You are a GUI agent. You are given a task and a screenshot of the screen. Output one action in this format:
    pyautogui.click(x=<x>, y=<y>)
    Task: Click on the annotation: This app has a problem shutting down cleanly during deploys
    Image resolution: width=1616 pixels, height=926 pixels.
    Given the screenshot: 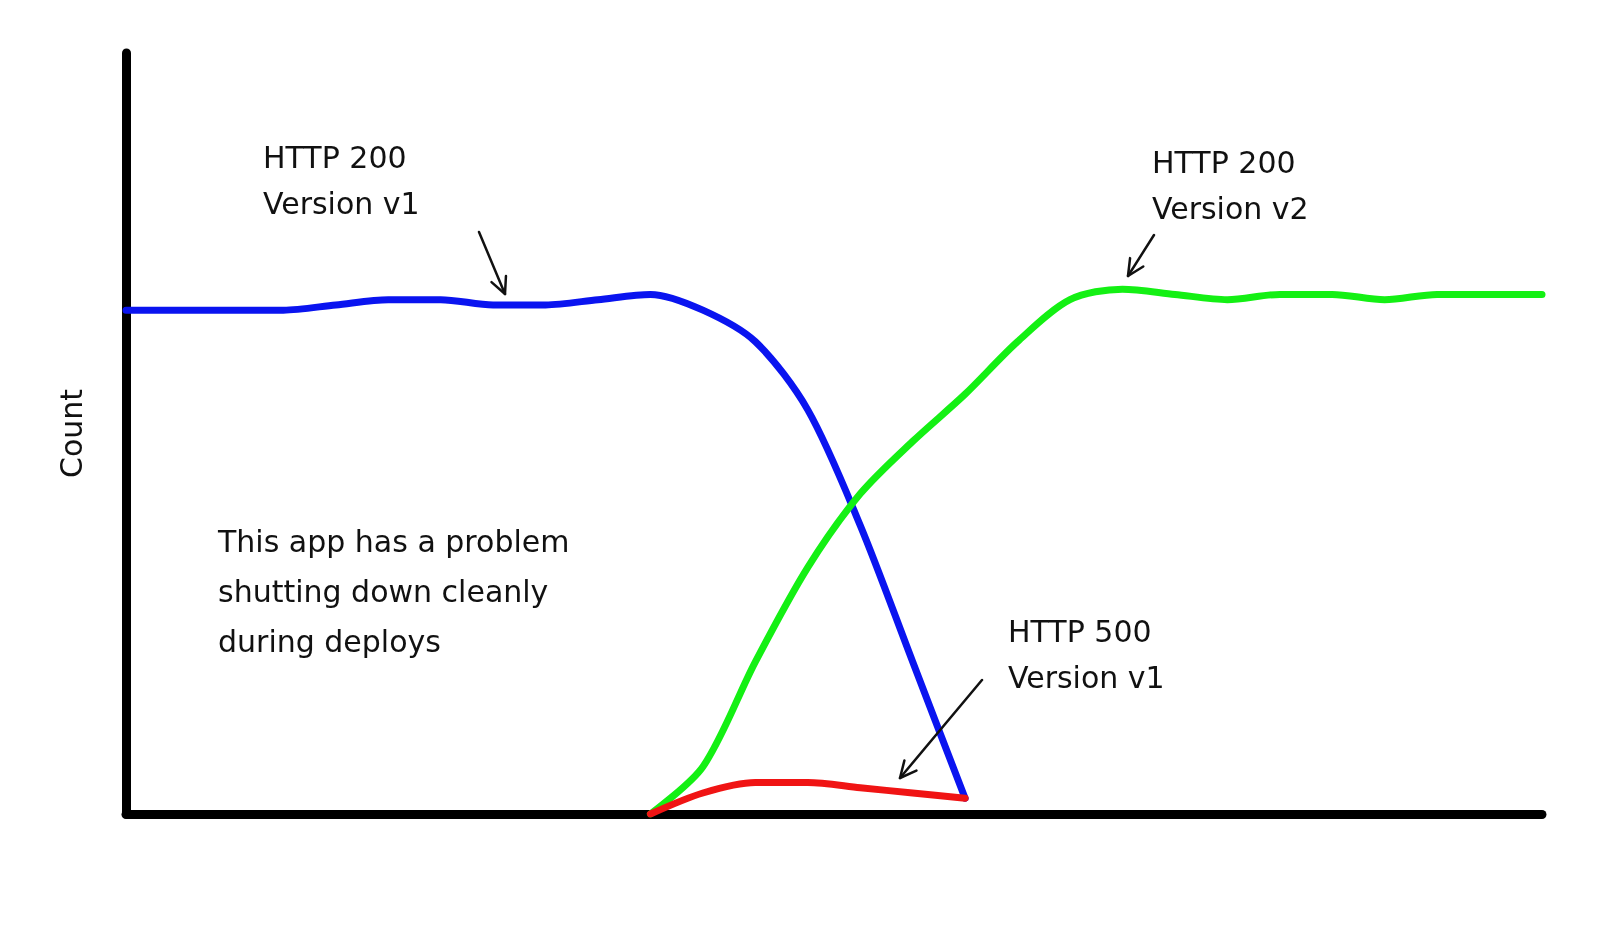 What is the action you would take?
    pyautogui.click(x=393, y=591)
    